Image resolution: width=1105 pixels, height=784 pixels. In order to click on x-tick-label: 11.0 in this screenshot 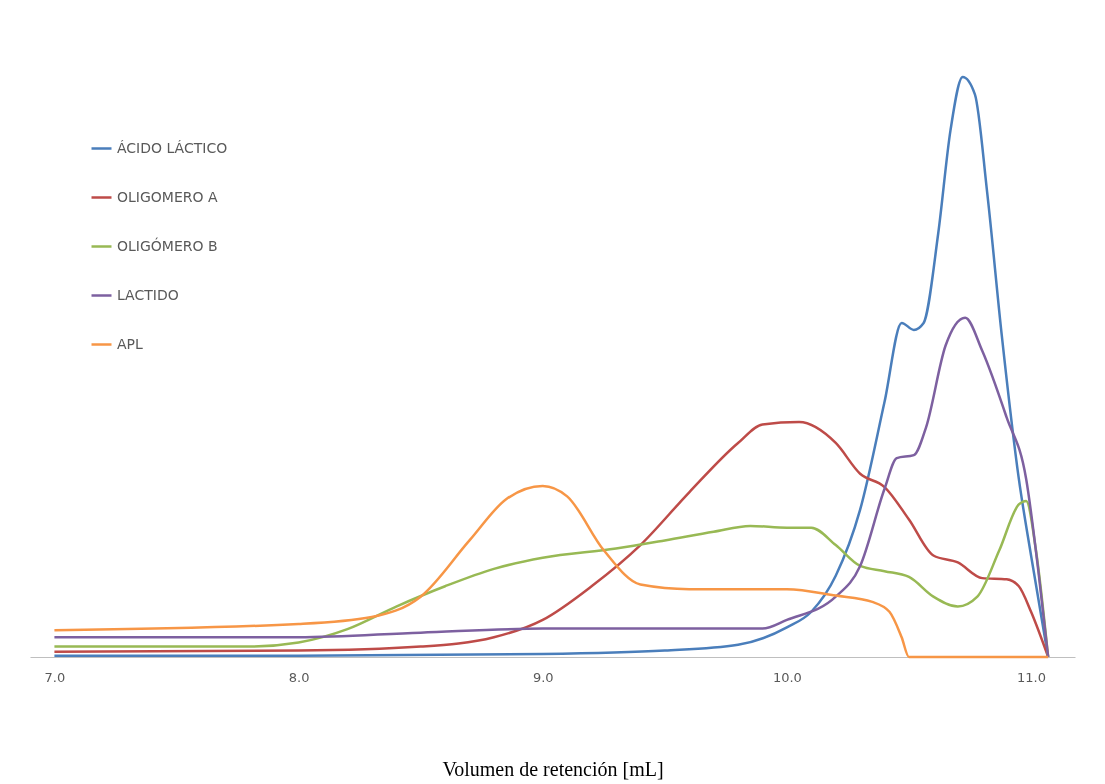, I will do `click(1032, 677)`.